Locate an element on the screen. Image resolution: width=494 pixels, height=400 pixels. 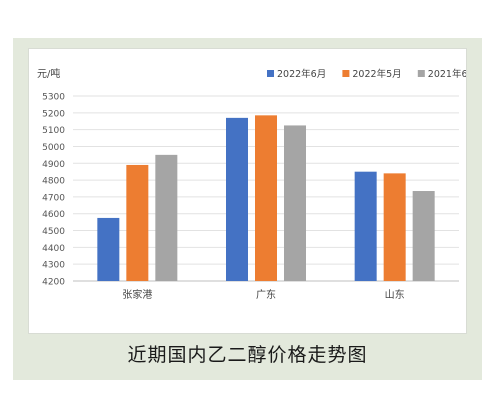
figure-caption: 近期国内乙二醇价格走势图 is located at coordinates (247, 355).